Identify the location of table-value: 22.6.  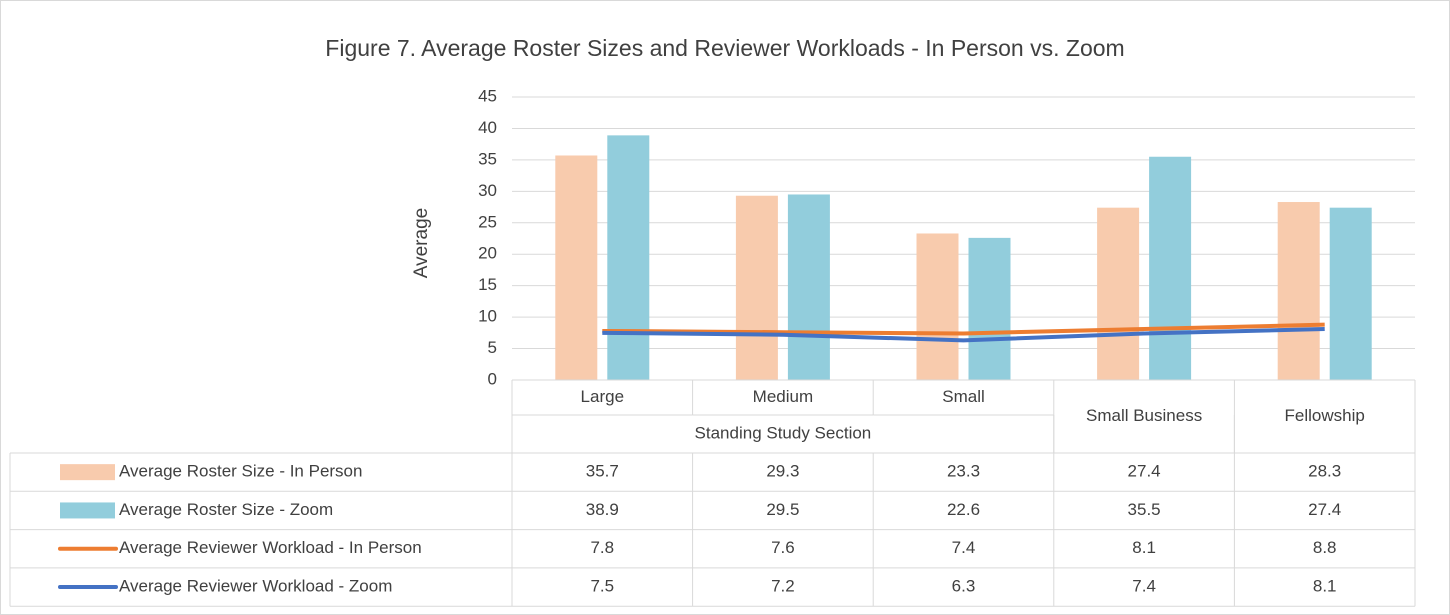
(963, 509).